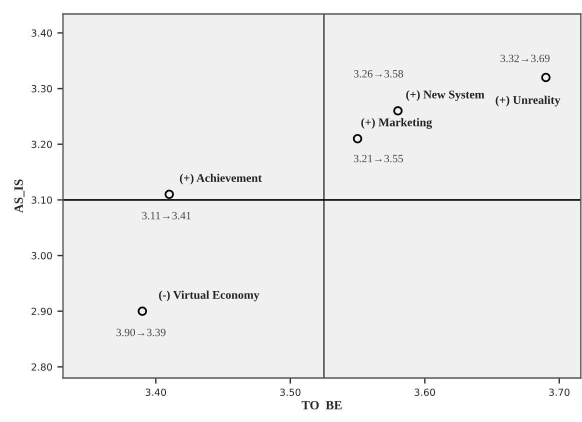 This screenshot has height=422, width=582. What do you see at coordinates (42, 88) in the screenshot?
I see `y-tick-label: 3.30` at bounding box center [42, 88].